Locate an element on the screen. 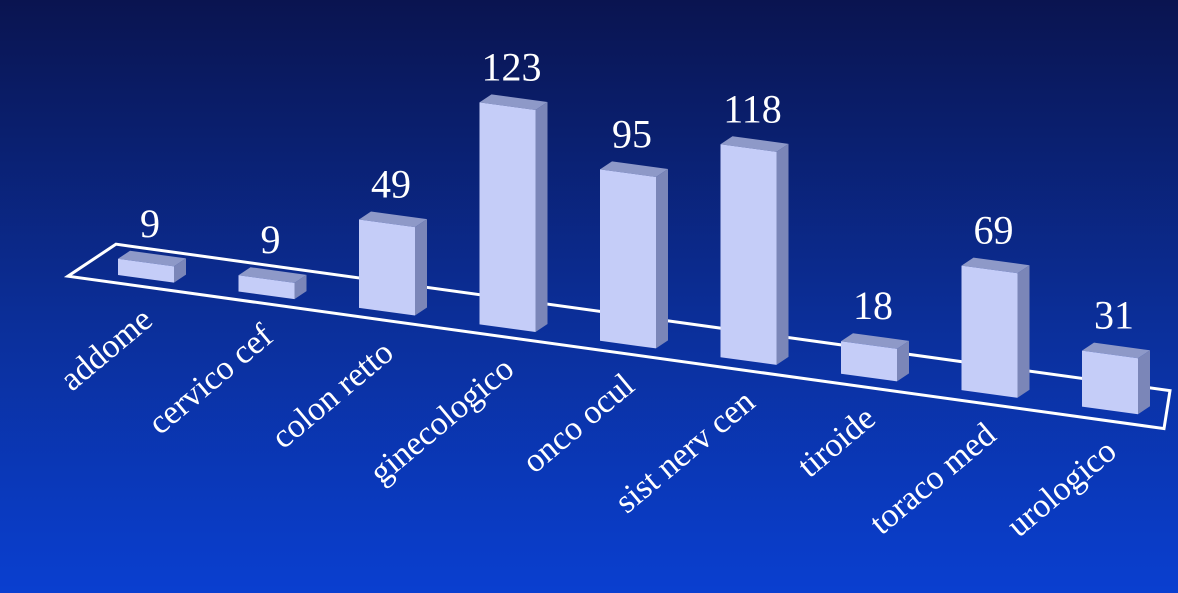 This screenshot has height=593, width=1178. value-label: 118 is located at coordinates (752, 108).